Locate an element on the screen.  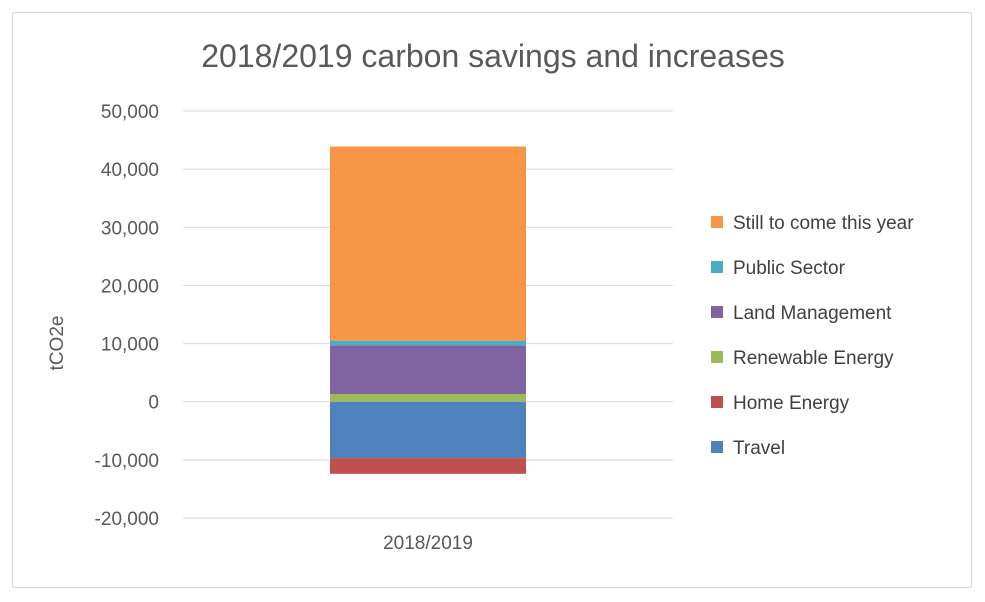
legend-label-renewable-energy: Renewable Energy is located at coordinates (813, 358).